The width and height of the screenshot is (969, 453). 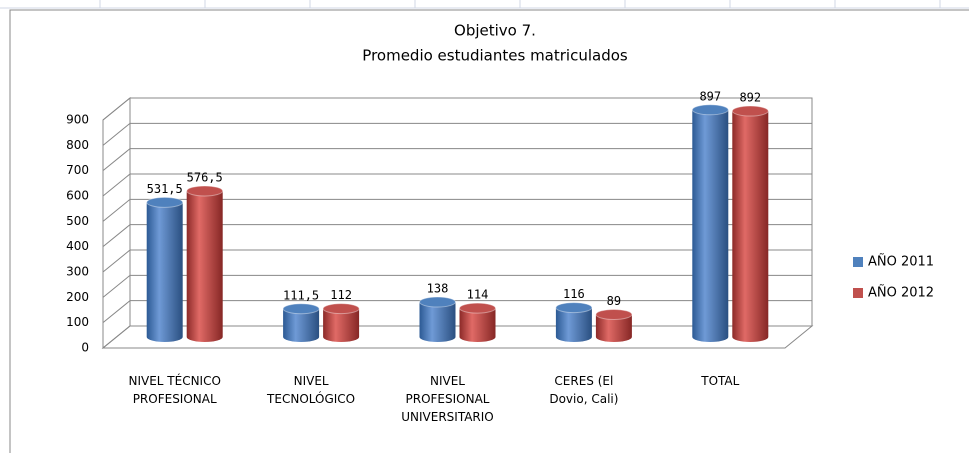 What do you see at coordinates (478, 295) in the screenshot?
I see `value-label: 114` at bounding box center [478, 295].